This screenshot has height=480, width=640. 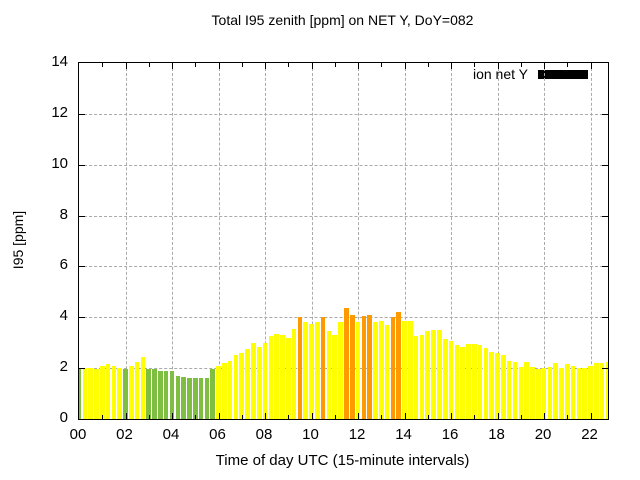 What do you see at coordinates (403, 434) in the screenshot?
I see `x-tick-label-14: 14` at bounding box center [403, 434].